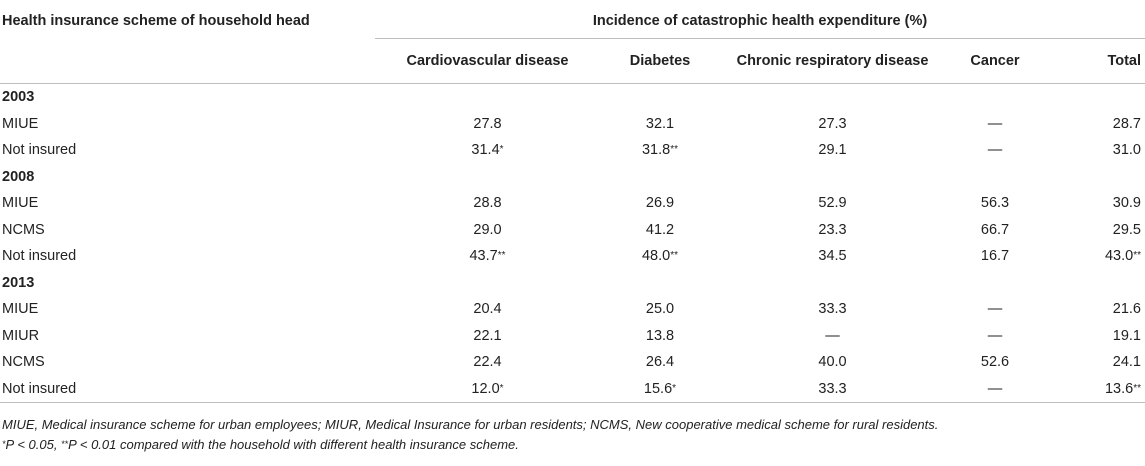 Image resolution: width=1145 pixels, height=466 pixels. Describe the element at coordinates (1126, 309) in the screenshot. I see `value-cell: 21.6` at that location.